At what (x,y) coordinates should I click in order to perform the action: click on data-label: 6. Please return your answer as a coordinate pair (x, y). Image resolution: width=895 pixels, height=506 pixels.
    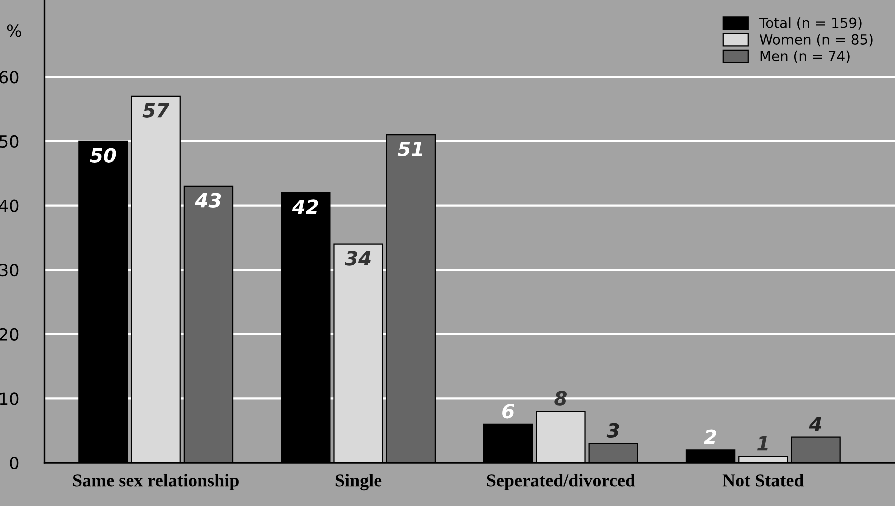
    Looking at the image, I should click on (508, 411).